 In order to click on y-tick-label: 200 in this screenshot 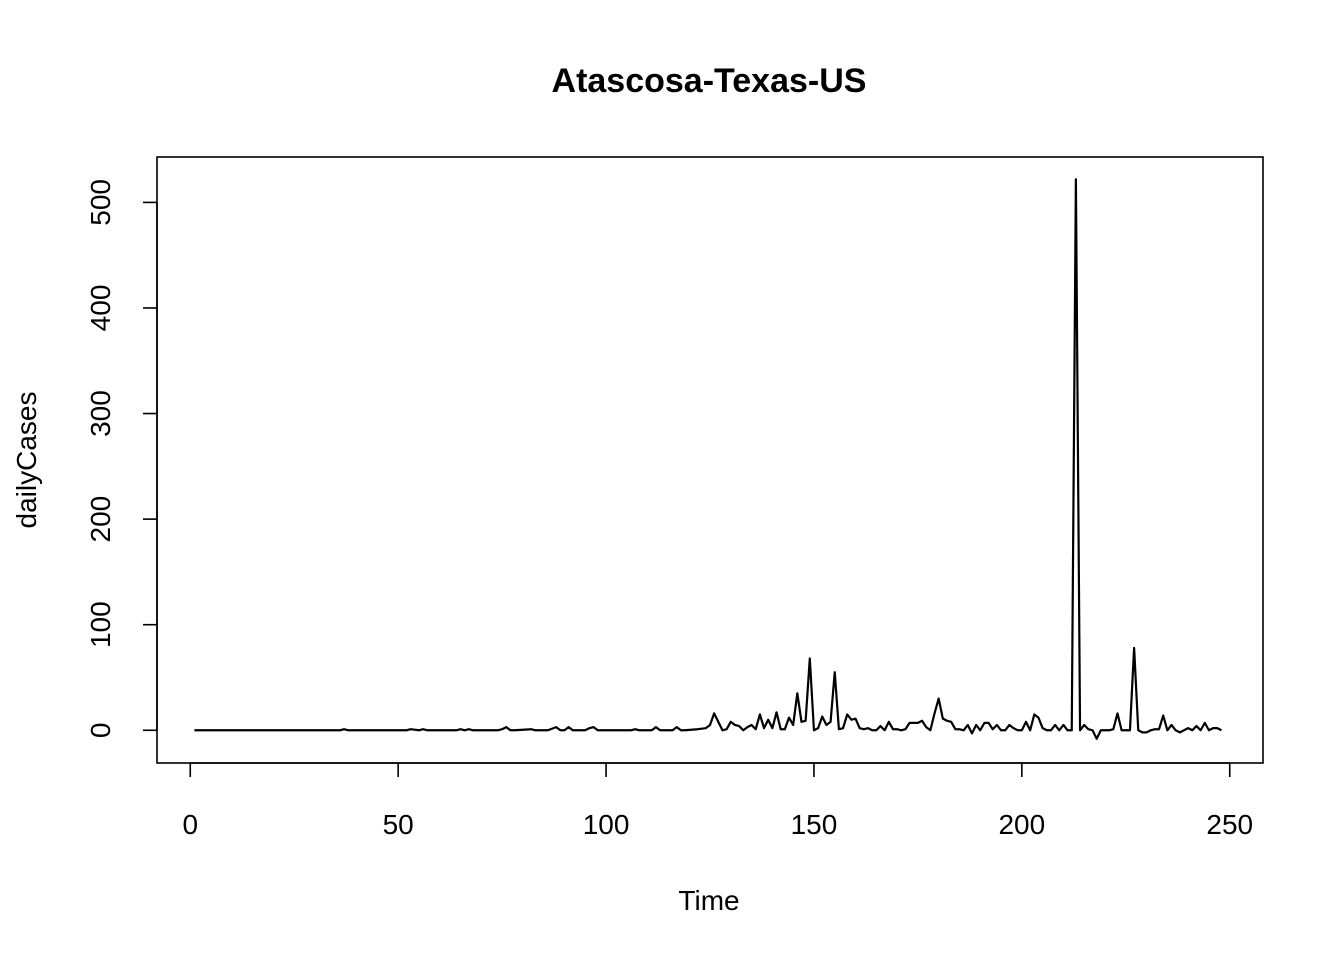, I will do `click(100, 519)`.